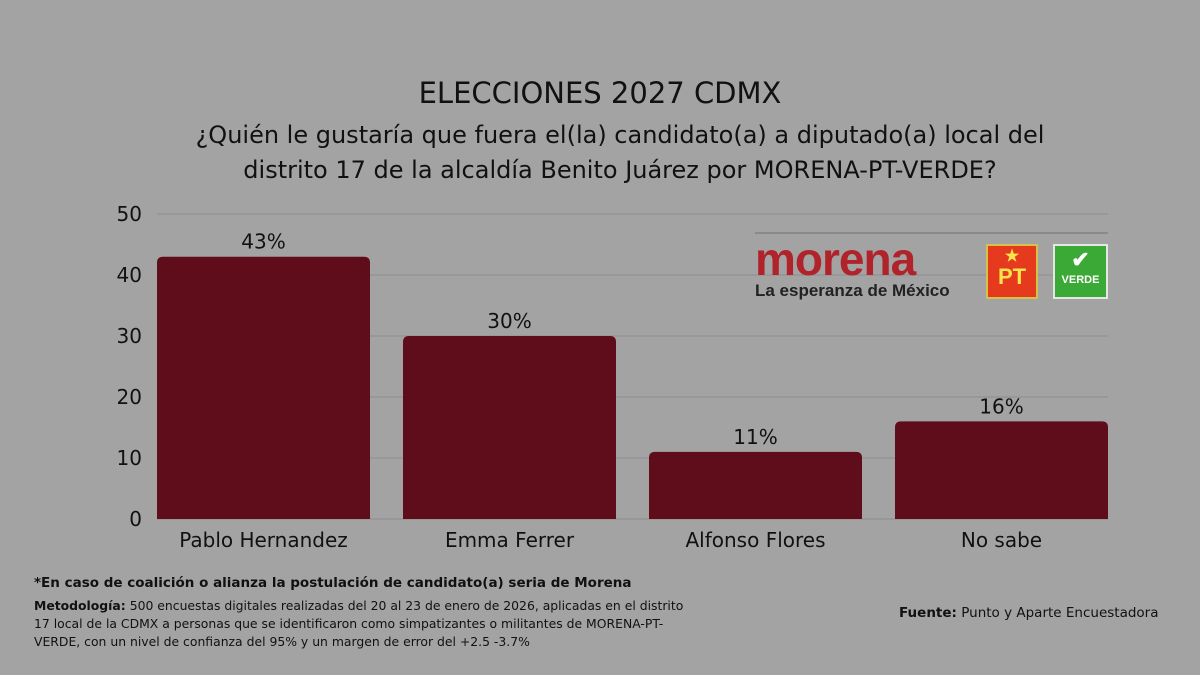  What do you see at coordinates (1001, 540) in the screenshot?
I see `x-tick-label: No sabe` at bounding box center [1001, 540].